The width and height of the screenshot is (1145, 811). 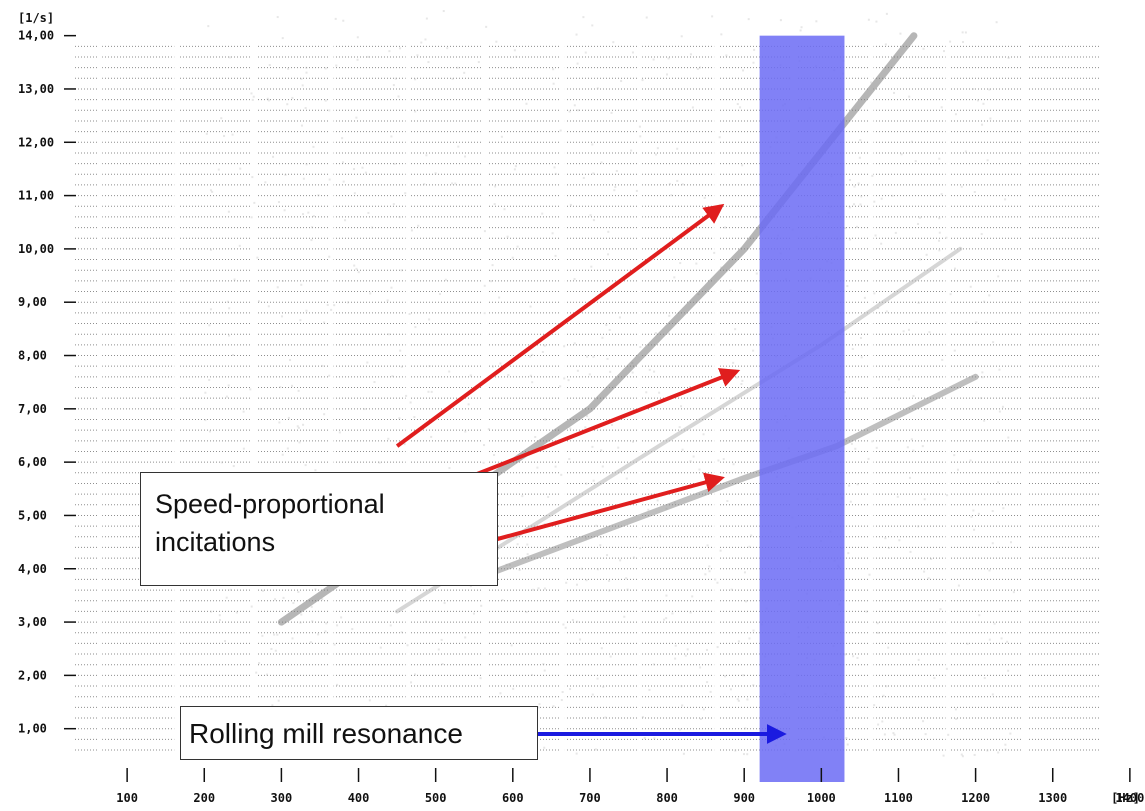 What do you see at coordinates (802, 409) in the screenshot?
I see `resonance-band-rect` at bounding box center [802, 409].